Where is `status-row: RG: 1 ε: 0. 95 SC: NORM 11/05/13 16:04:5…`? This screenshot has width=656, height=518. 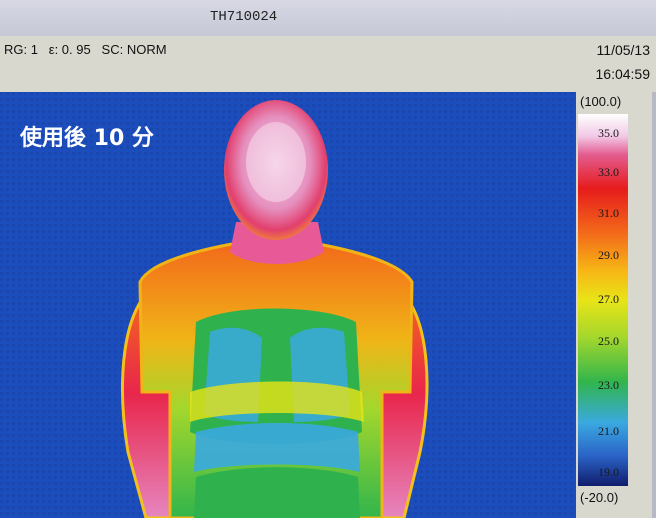
status-row: RG: 1 ε: 0. 95 SC: NORM 11/05/13 16:04:5… is located at coordinates (328, 64).